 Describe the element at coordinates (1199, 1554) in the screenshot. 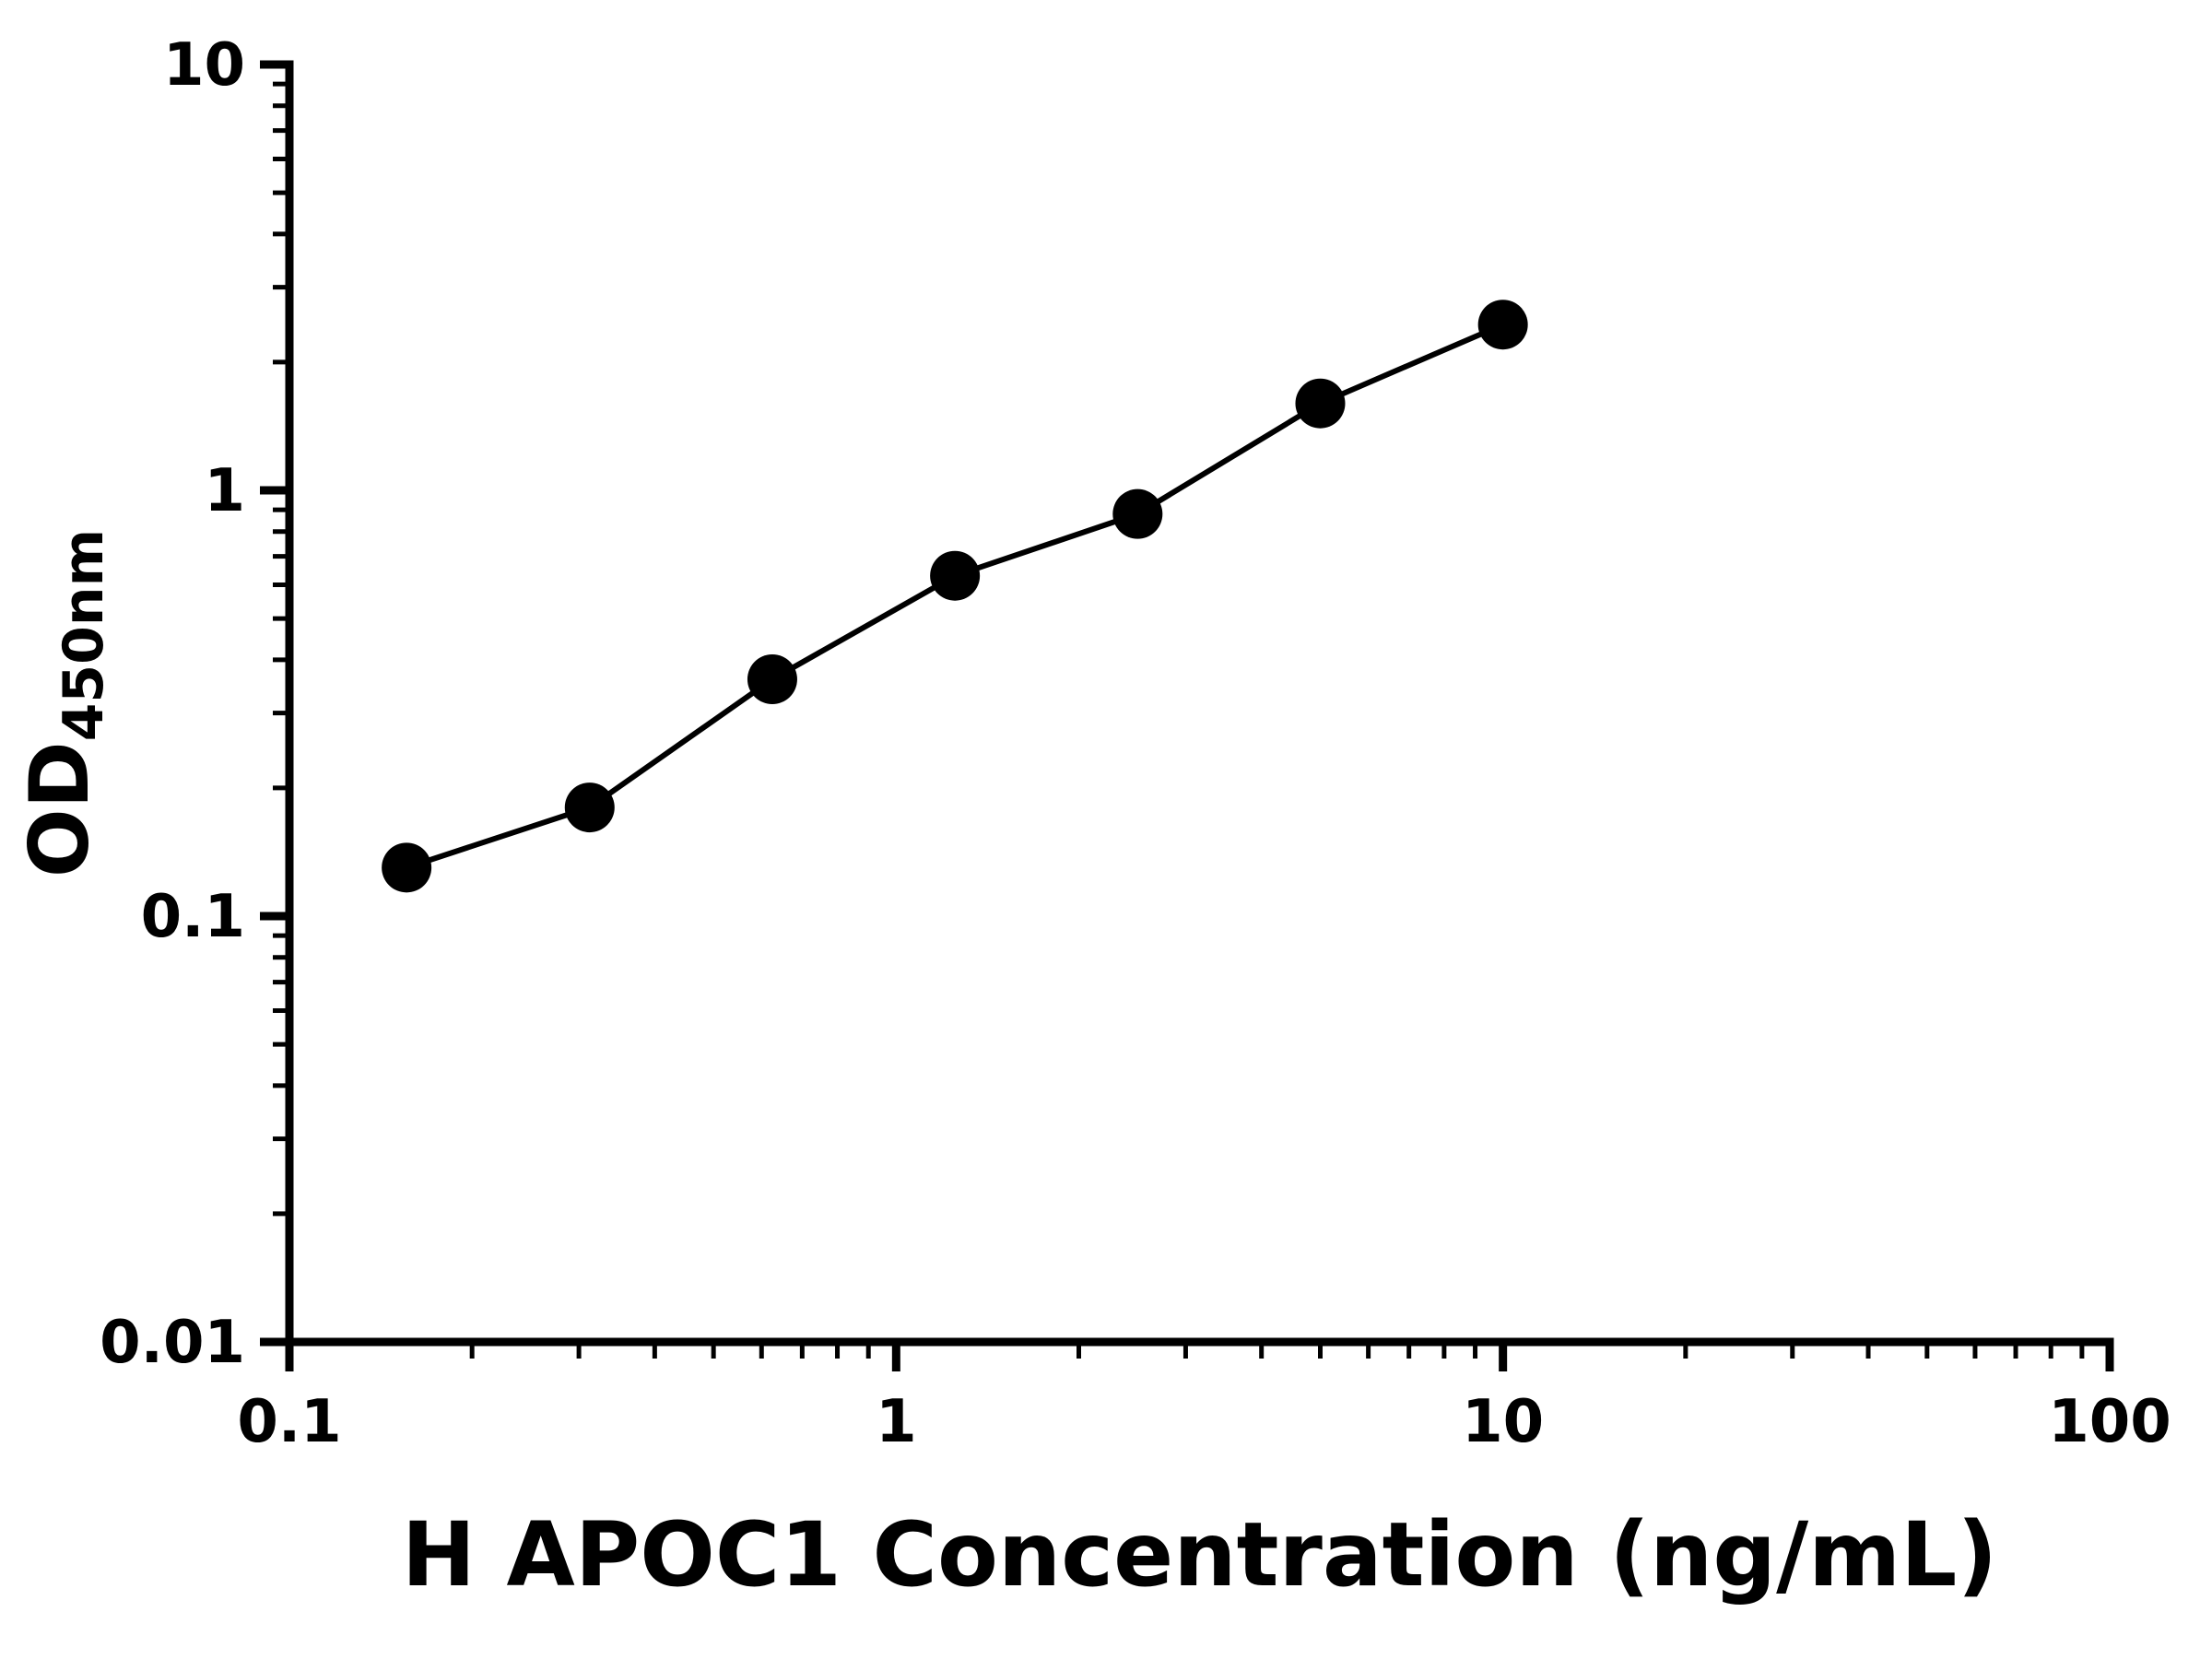

I see `x-axis-title: H APOC1 Concentration (ng/mL)` at that location.